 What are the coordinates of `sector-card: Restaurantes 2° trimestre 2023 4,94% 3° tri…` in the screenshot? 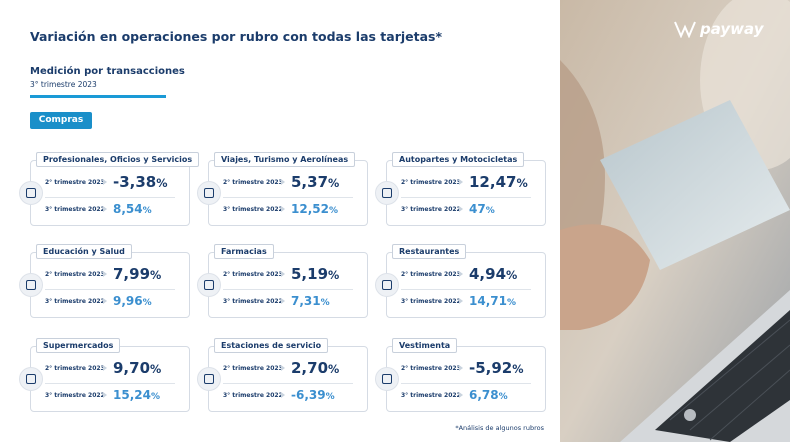 It's located at (460, 281).